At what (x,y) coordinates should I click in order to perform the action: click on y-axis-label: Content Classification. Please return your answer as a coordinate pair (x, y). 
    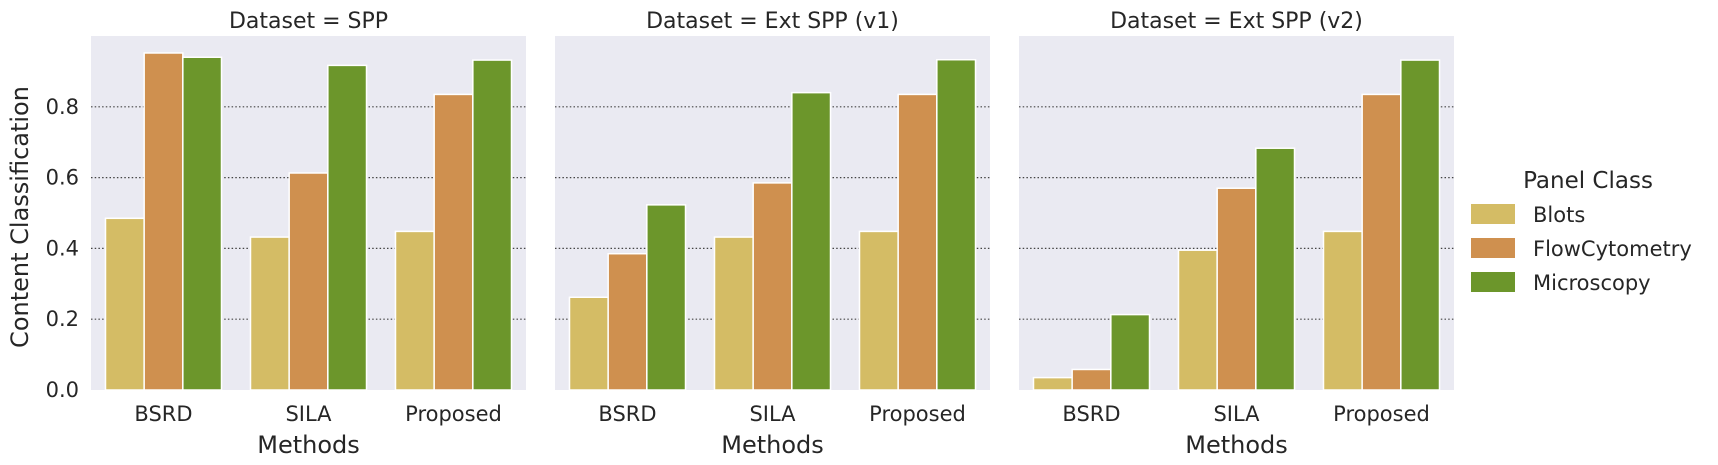
    Looking at the image, I should click on (20, 217).